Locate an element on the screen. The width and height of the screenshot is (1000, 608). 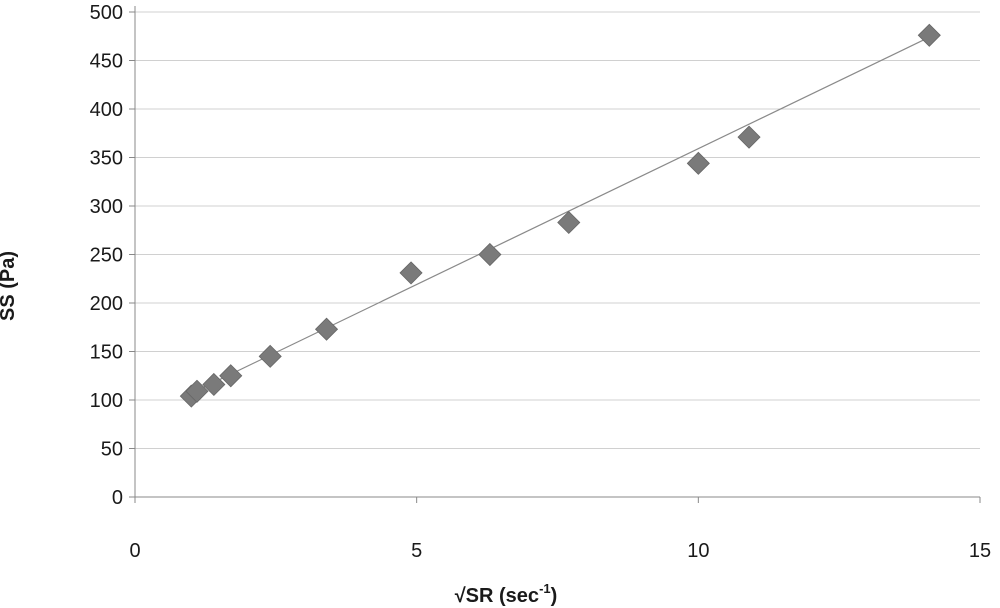
y-tick-label-450: 450 is located at coordinates (106, 62).